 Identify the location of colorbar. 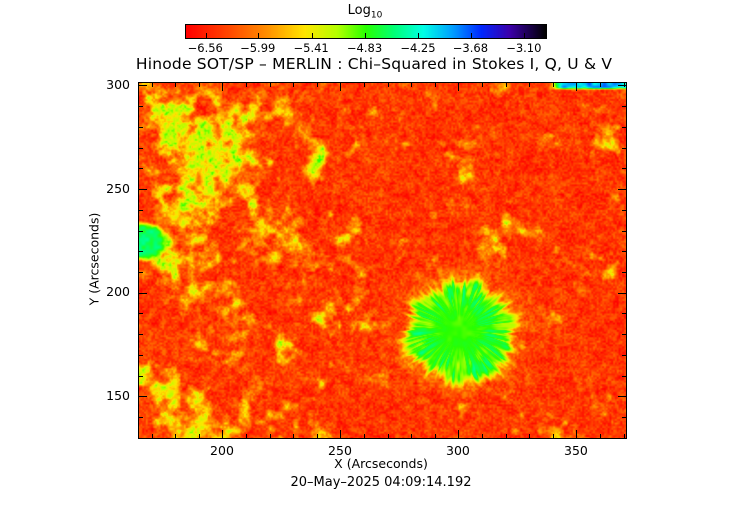
(366, 31).